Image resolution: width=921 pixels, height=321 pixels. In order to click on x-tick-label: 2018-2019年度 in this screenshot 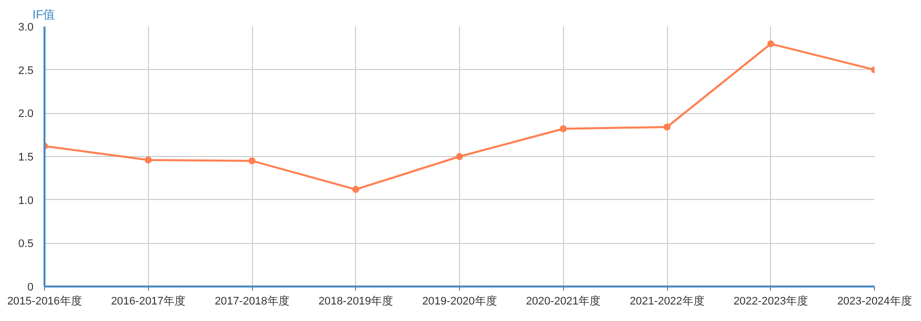, I will do `click(356, 301)`.